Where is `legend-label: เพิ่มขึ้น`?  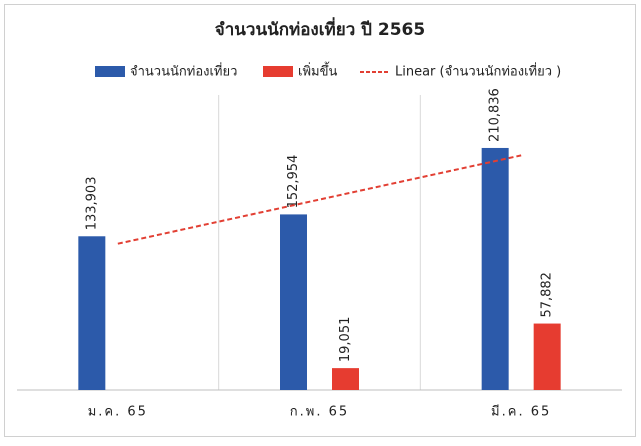 legend-label: เพิ่มขึ้น is located at coordinates (317, 71).